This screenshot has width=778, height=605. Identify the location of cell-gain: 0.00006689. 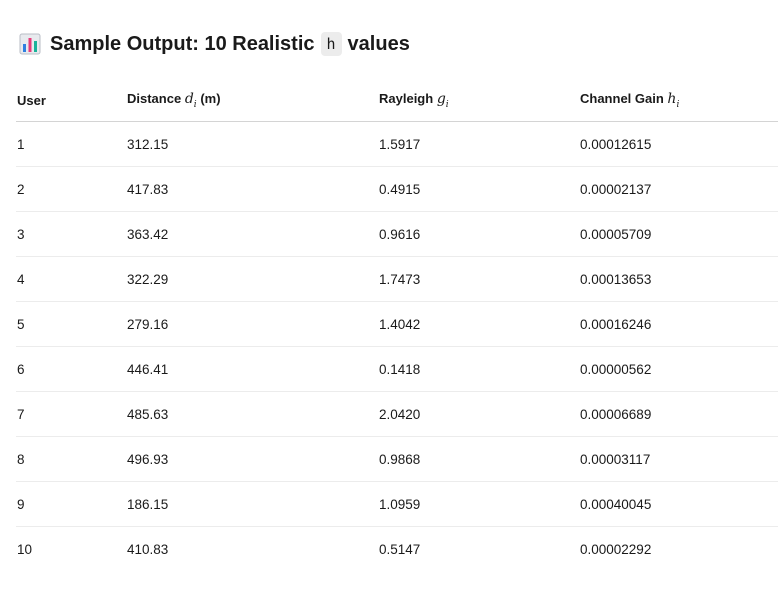
(678, 414).